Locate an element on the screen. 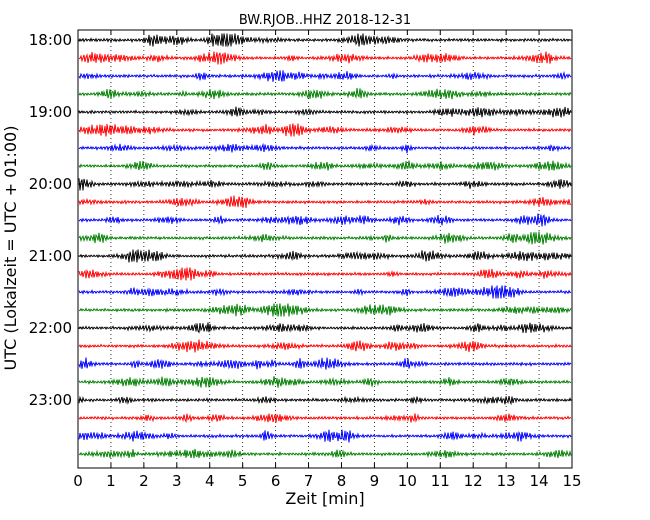  x-tick-label-3: 3 is located at coordinates (177, 481).